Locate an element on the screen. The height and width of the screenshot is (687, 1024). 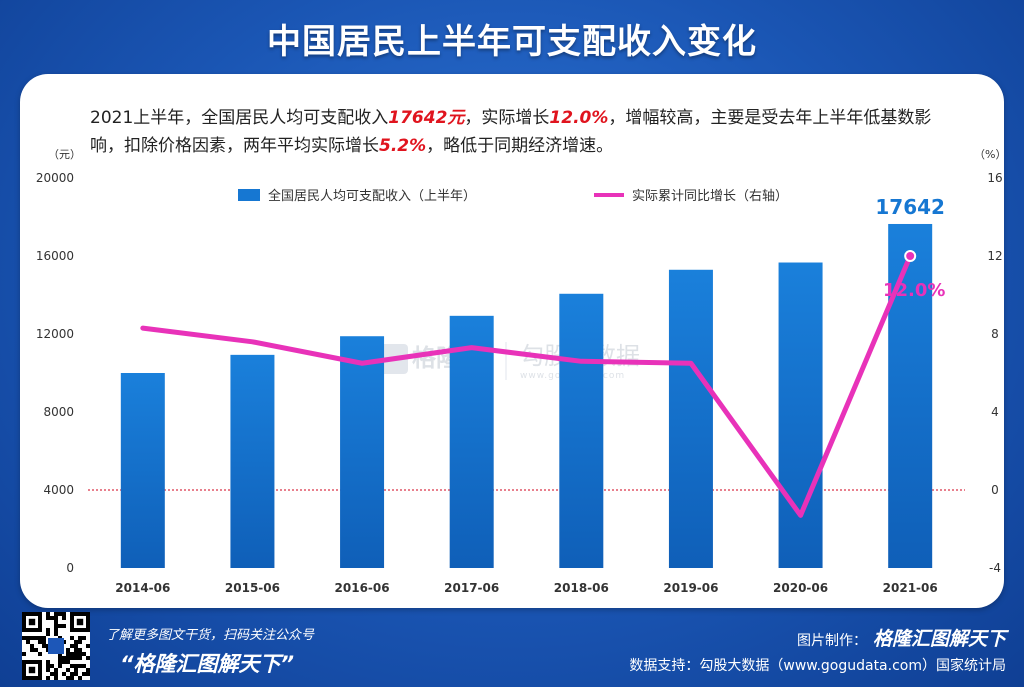
qr-center-logo-icon is located at coordinates (56, 646).